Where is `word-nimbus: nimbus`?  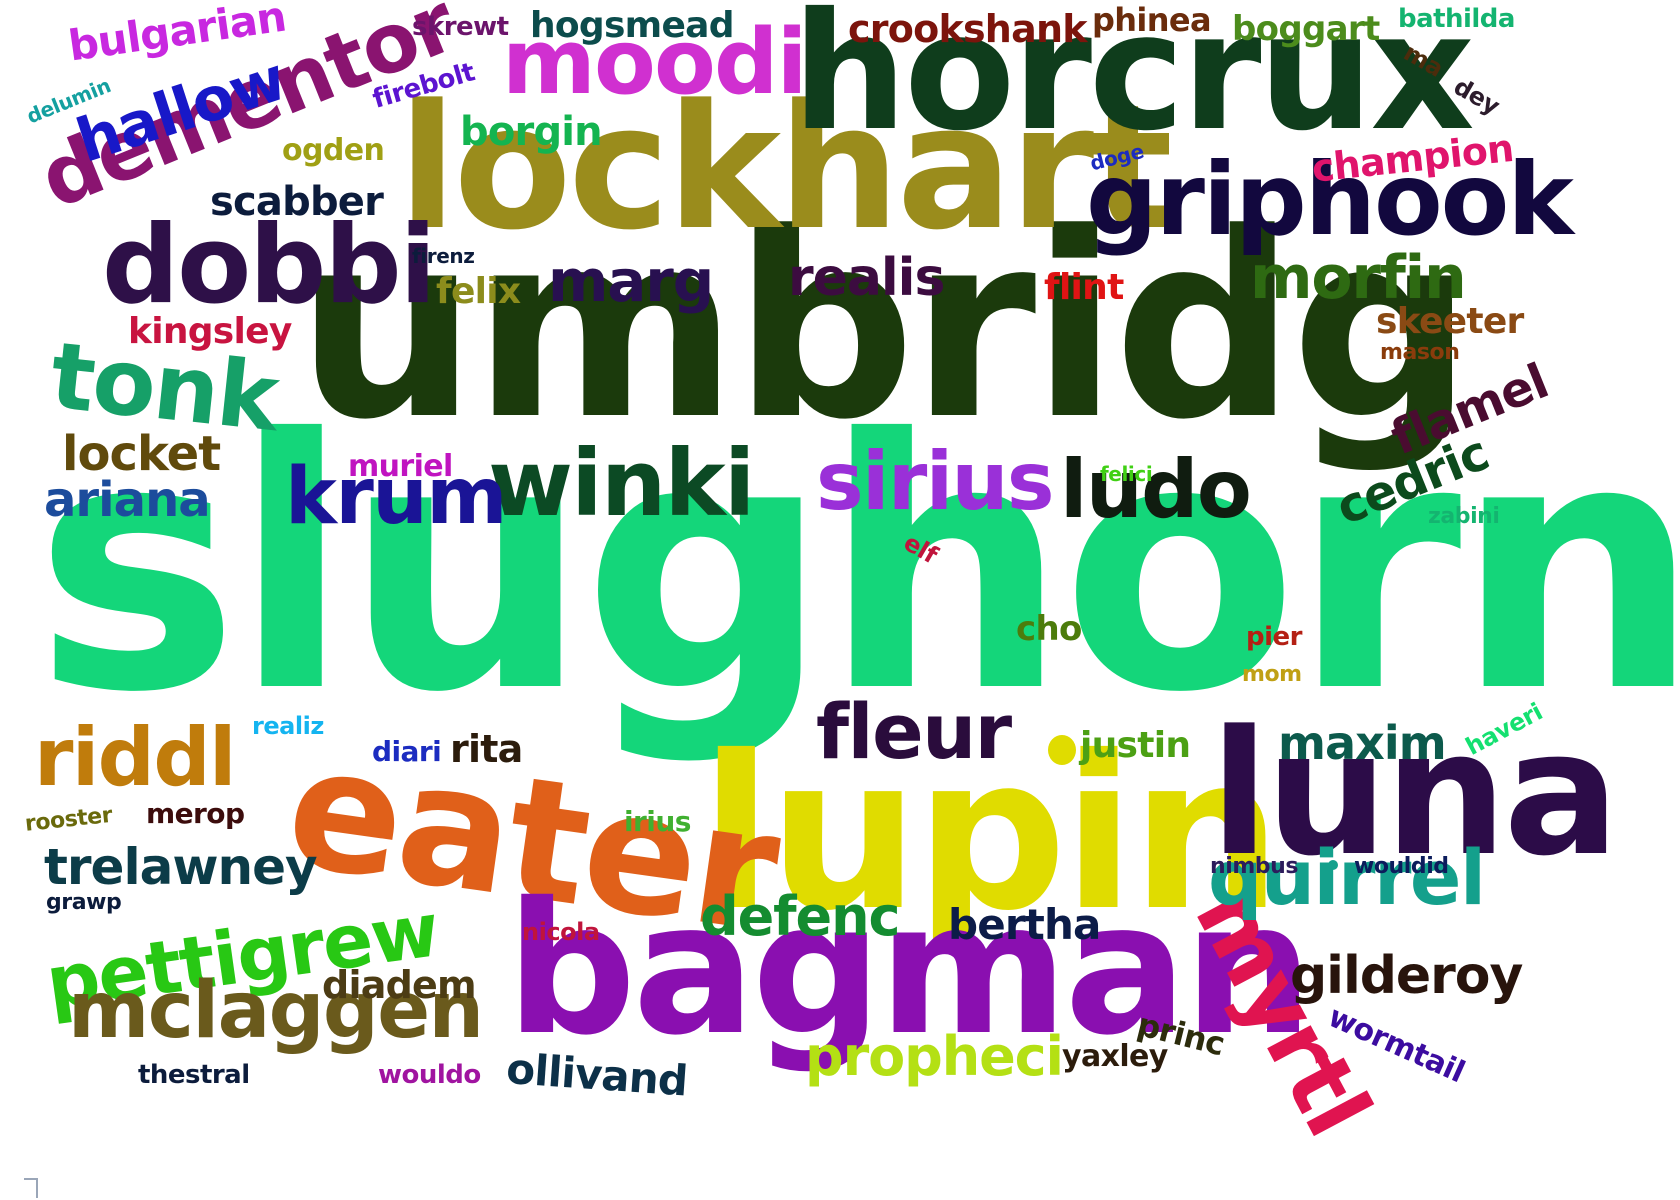
word-nimbus: nimbus is located at coordinates (1254, 866).